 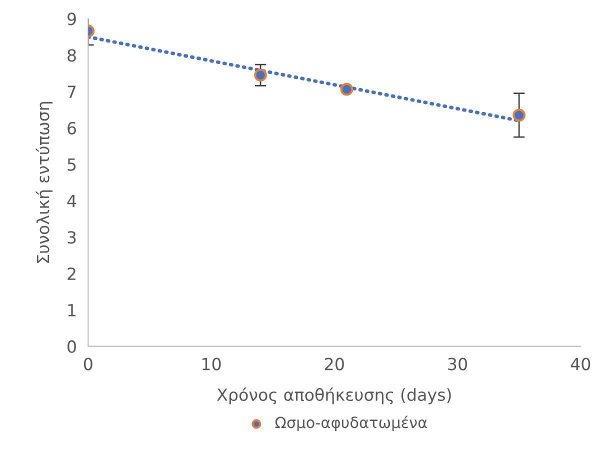 I want to click on y-tick-label: 2, so click(x=72, y=273).